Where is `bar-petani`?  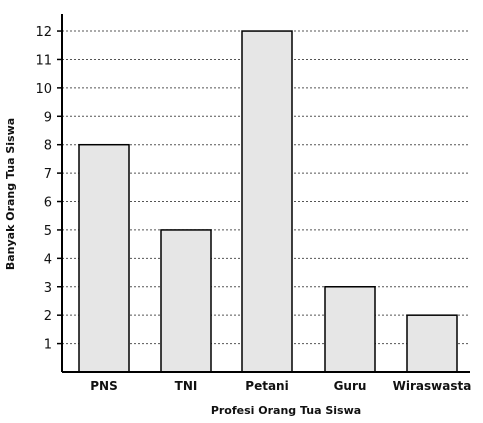
bar-petani is located at coordinates (267, 201).